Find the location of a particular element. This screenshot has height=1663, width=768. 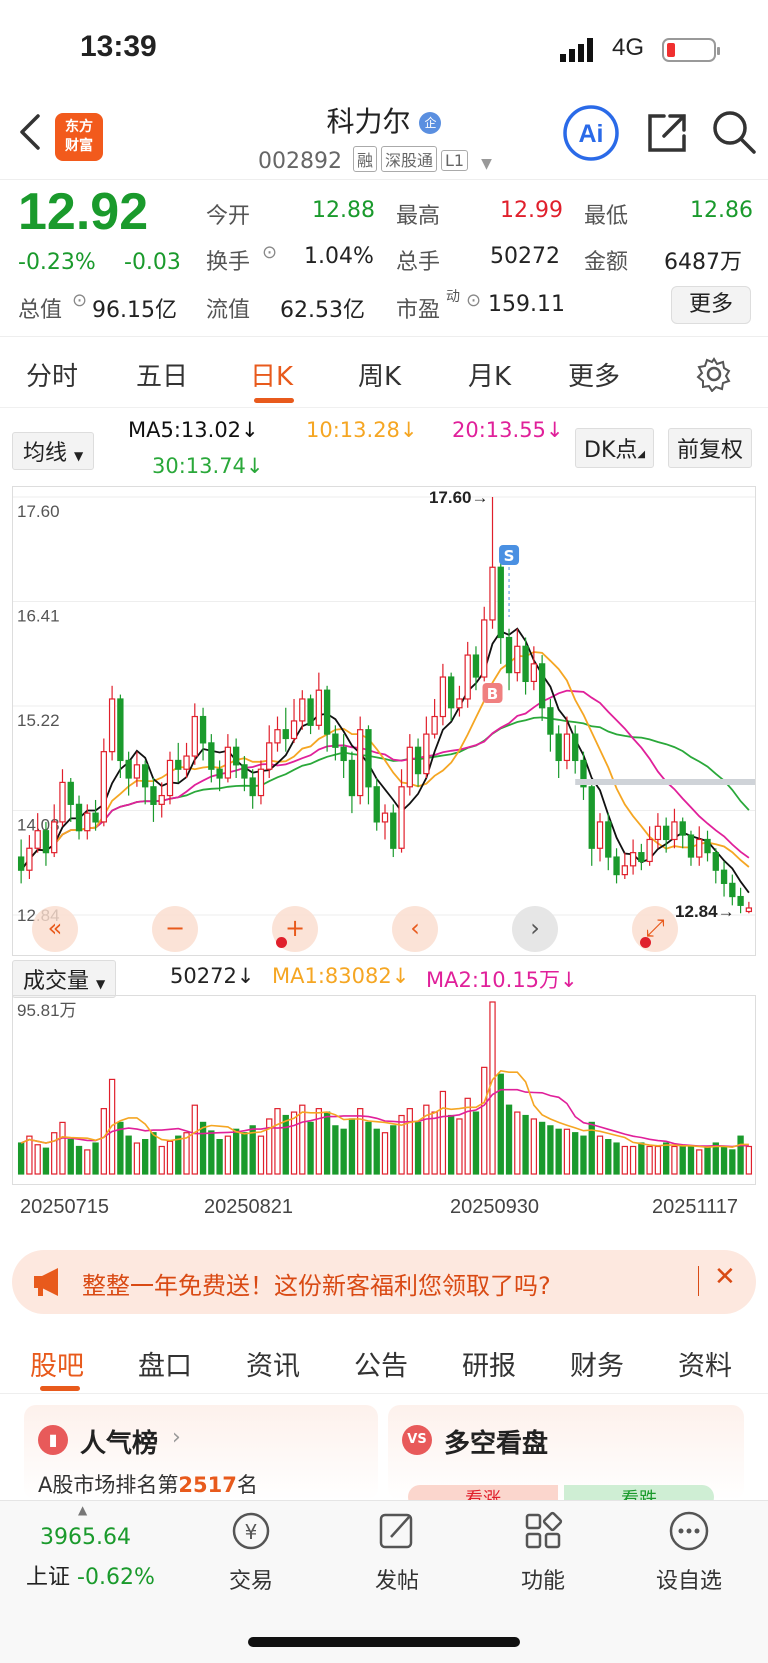

amount-label: 金额 is located at coordinates (606, 262).